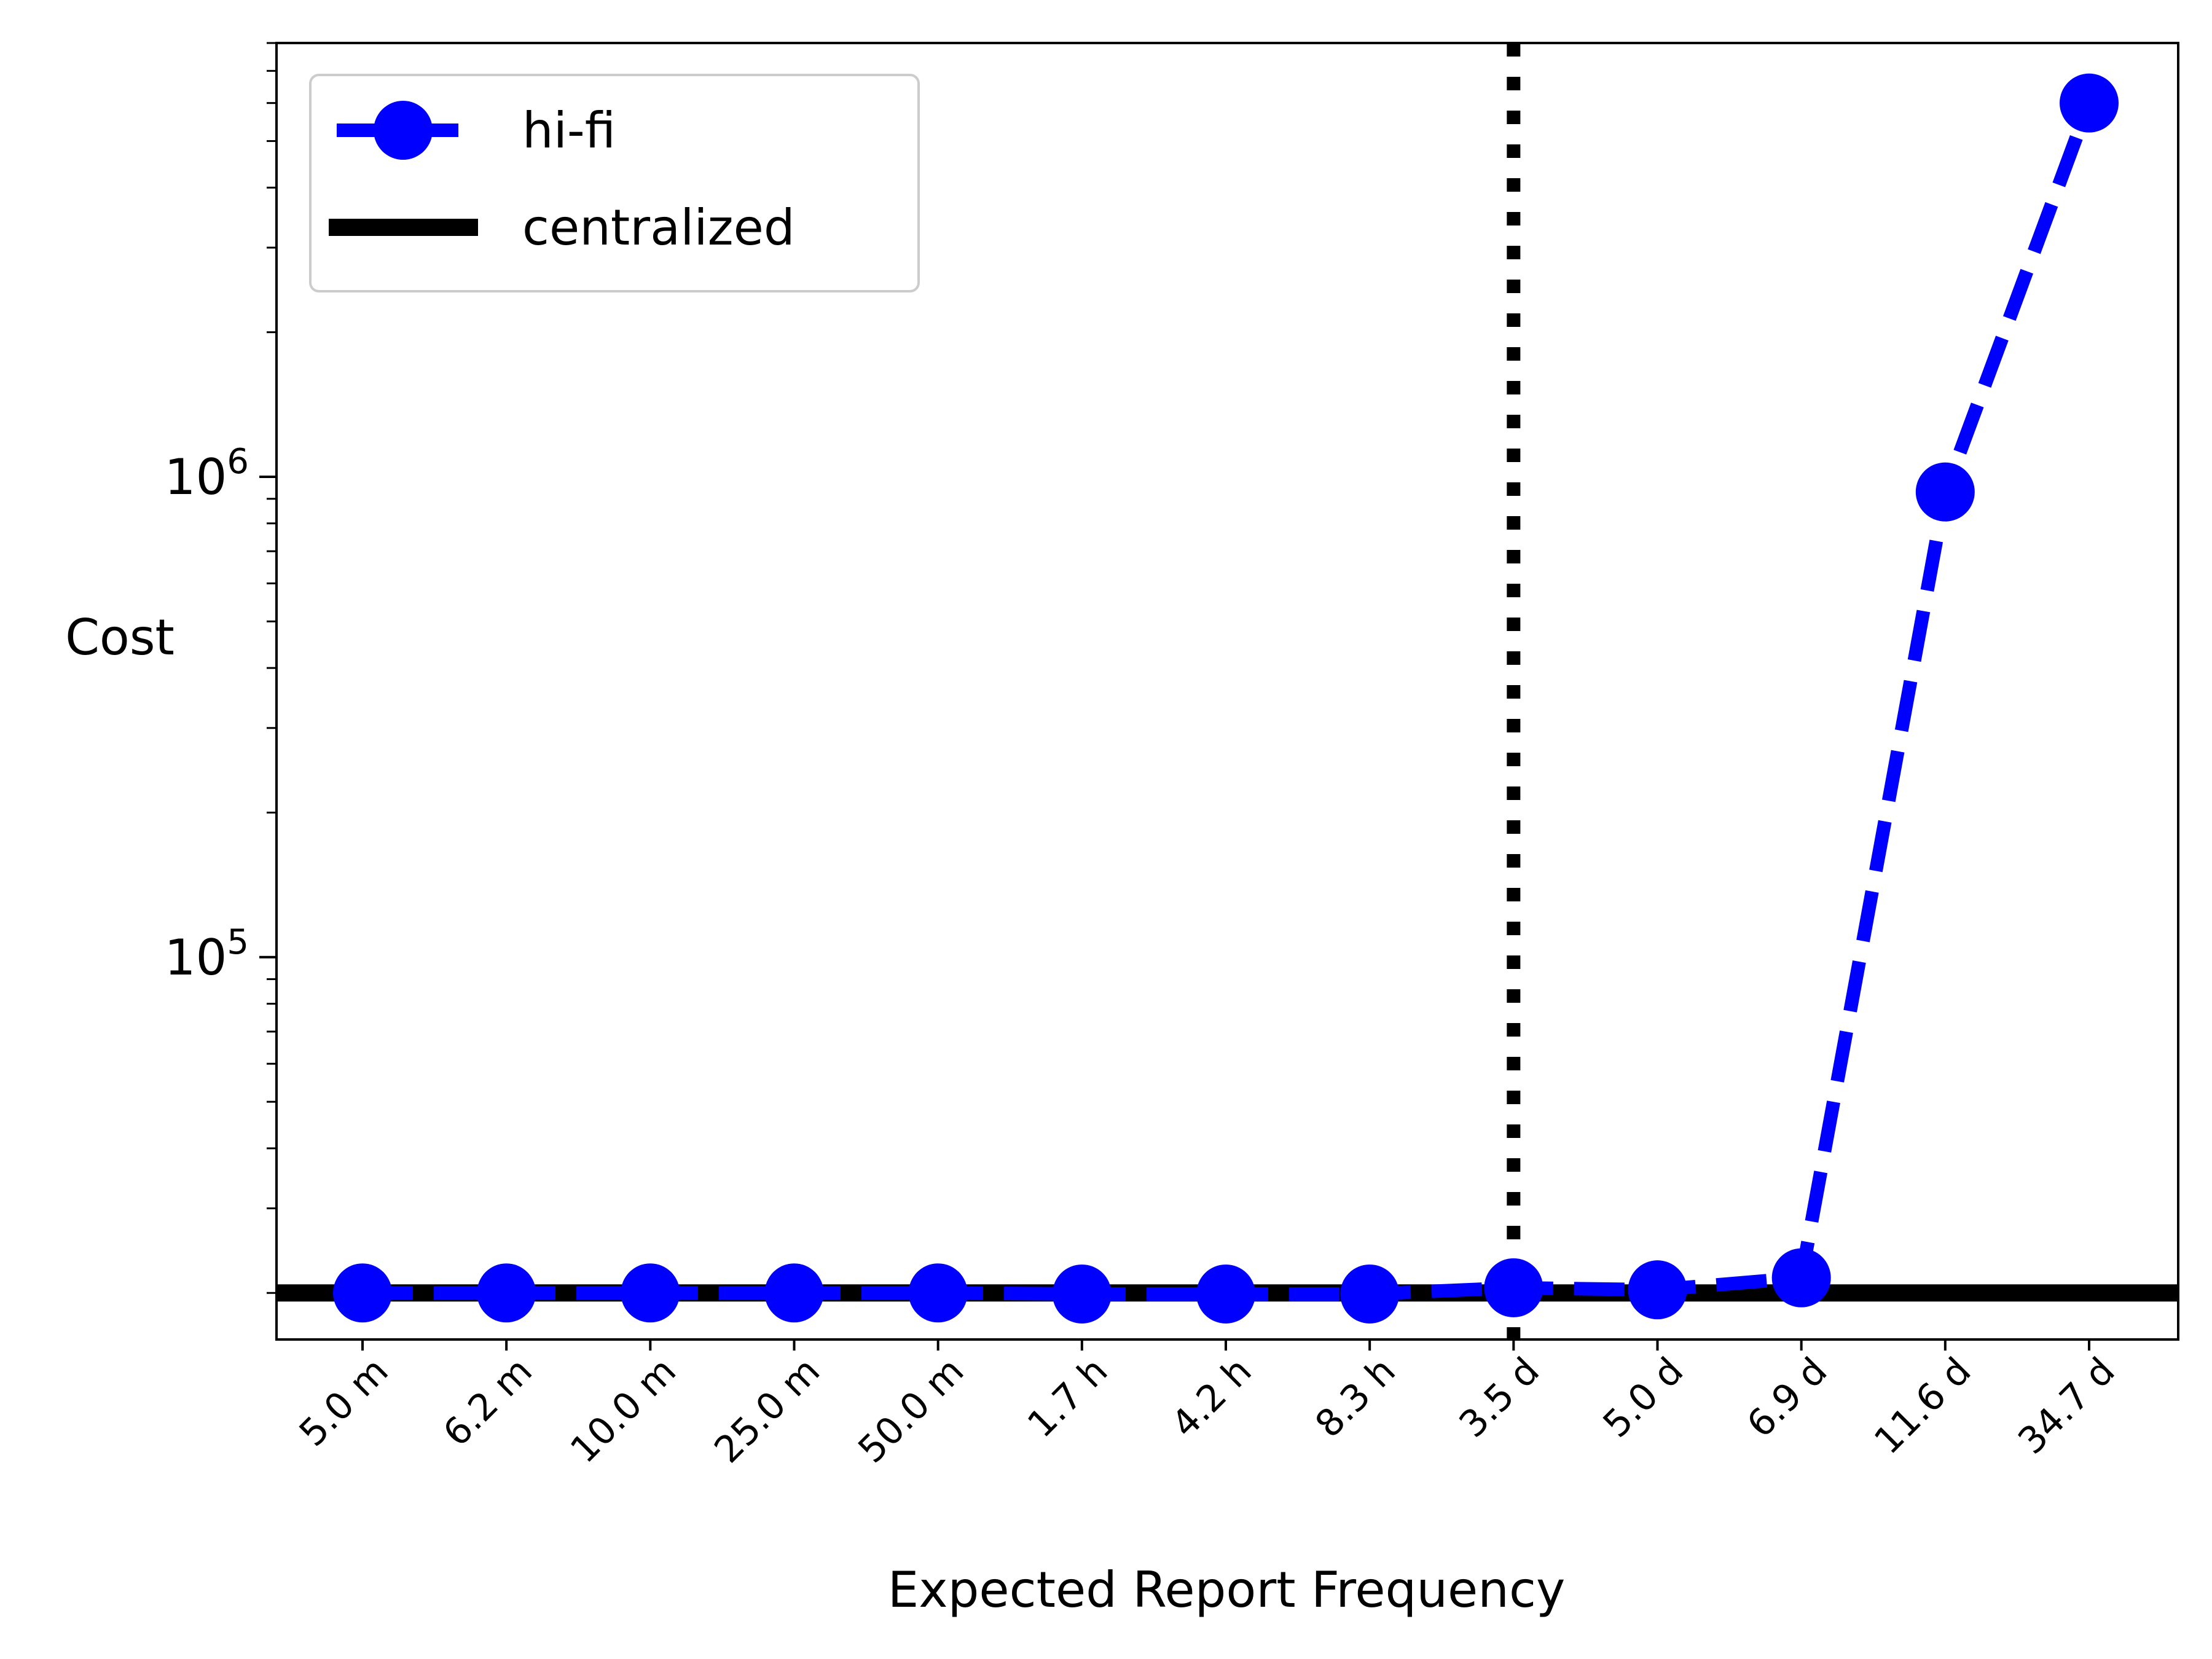 This screenshot has width=2212, height=1659. Describe the element at coordinates (1082, 1294) in the screenshot. I see `hifi-point-1-7-h` at that location.